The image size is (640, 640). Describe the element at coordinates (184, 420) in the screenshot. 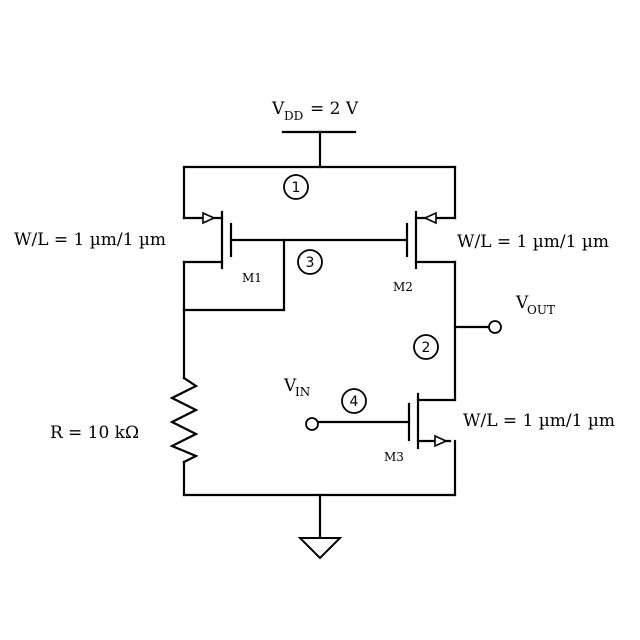

I see `resistor-icon` at that location.